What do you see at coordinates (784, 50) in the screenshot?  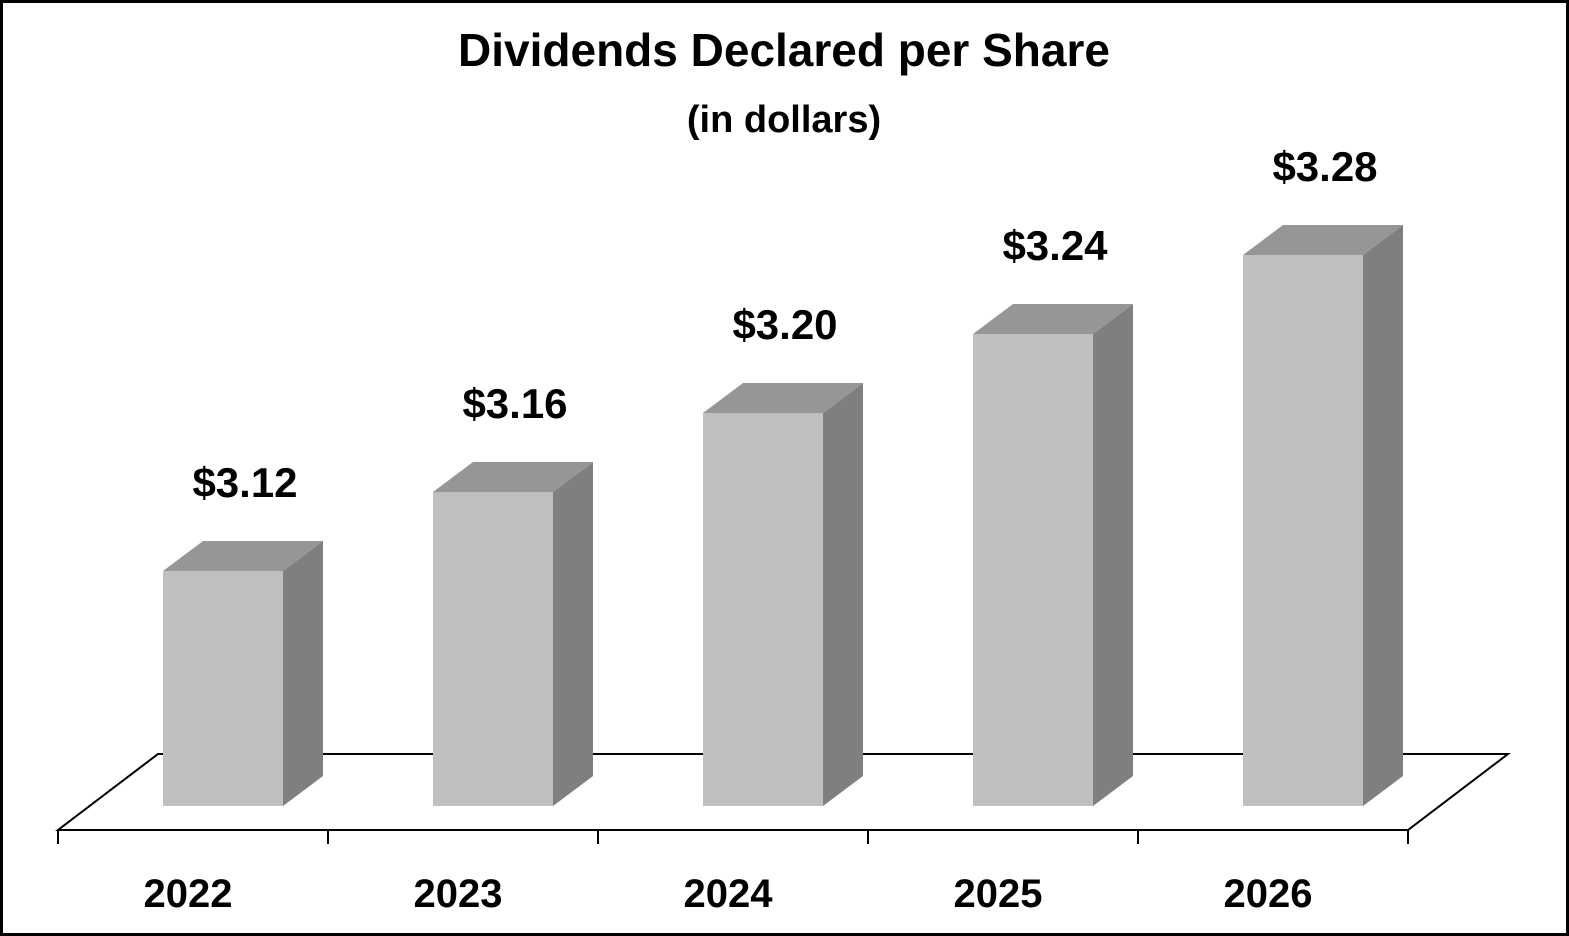 I see `chart-title: Dividends Declared per Share` at bounding box center [784, 50].